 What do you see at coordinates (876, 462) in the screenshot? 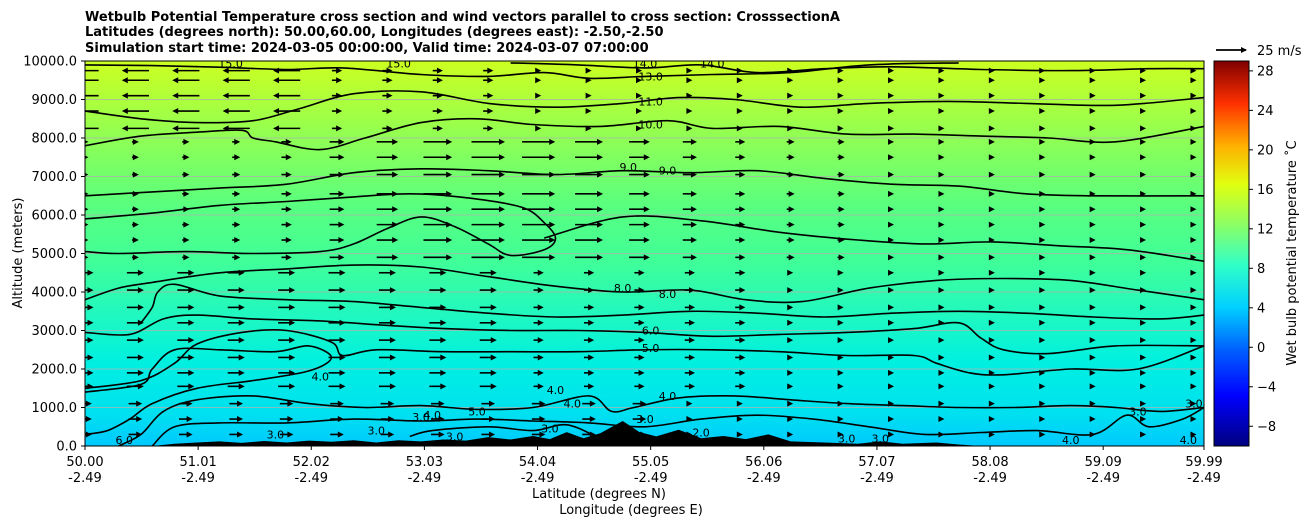
I see `x-tick-label-lat-7: 57.07` at bounding box center [876, 462].